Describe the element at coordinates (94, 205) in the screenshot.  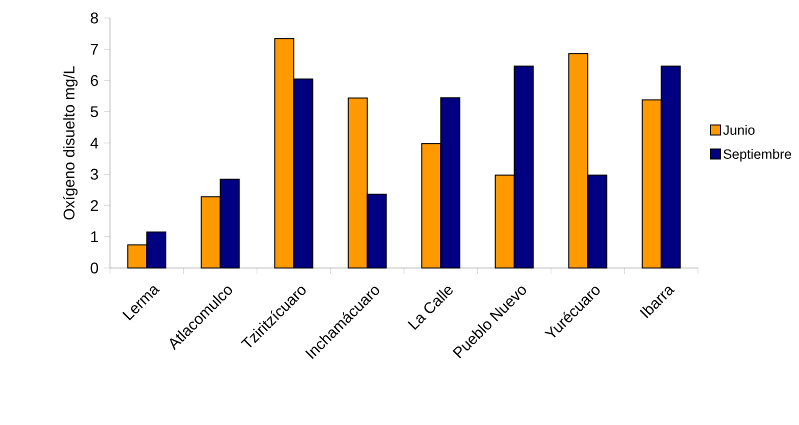
I see `y-tick-label: 2` at that location.